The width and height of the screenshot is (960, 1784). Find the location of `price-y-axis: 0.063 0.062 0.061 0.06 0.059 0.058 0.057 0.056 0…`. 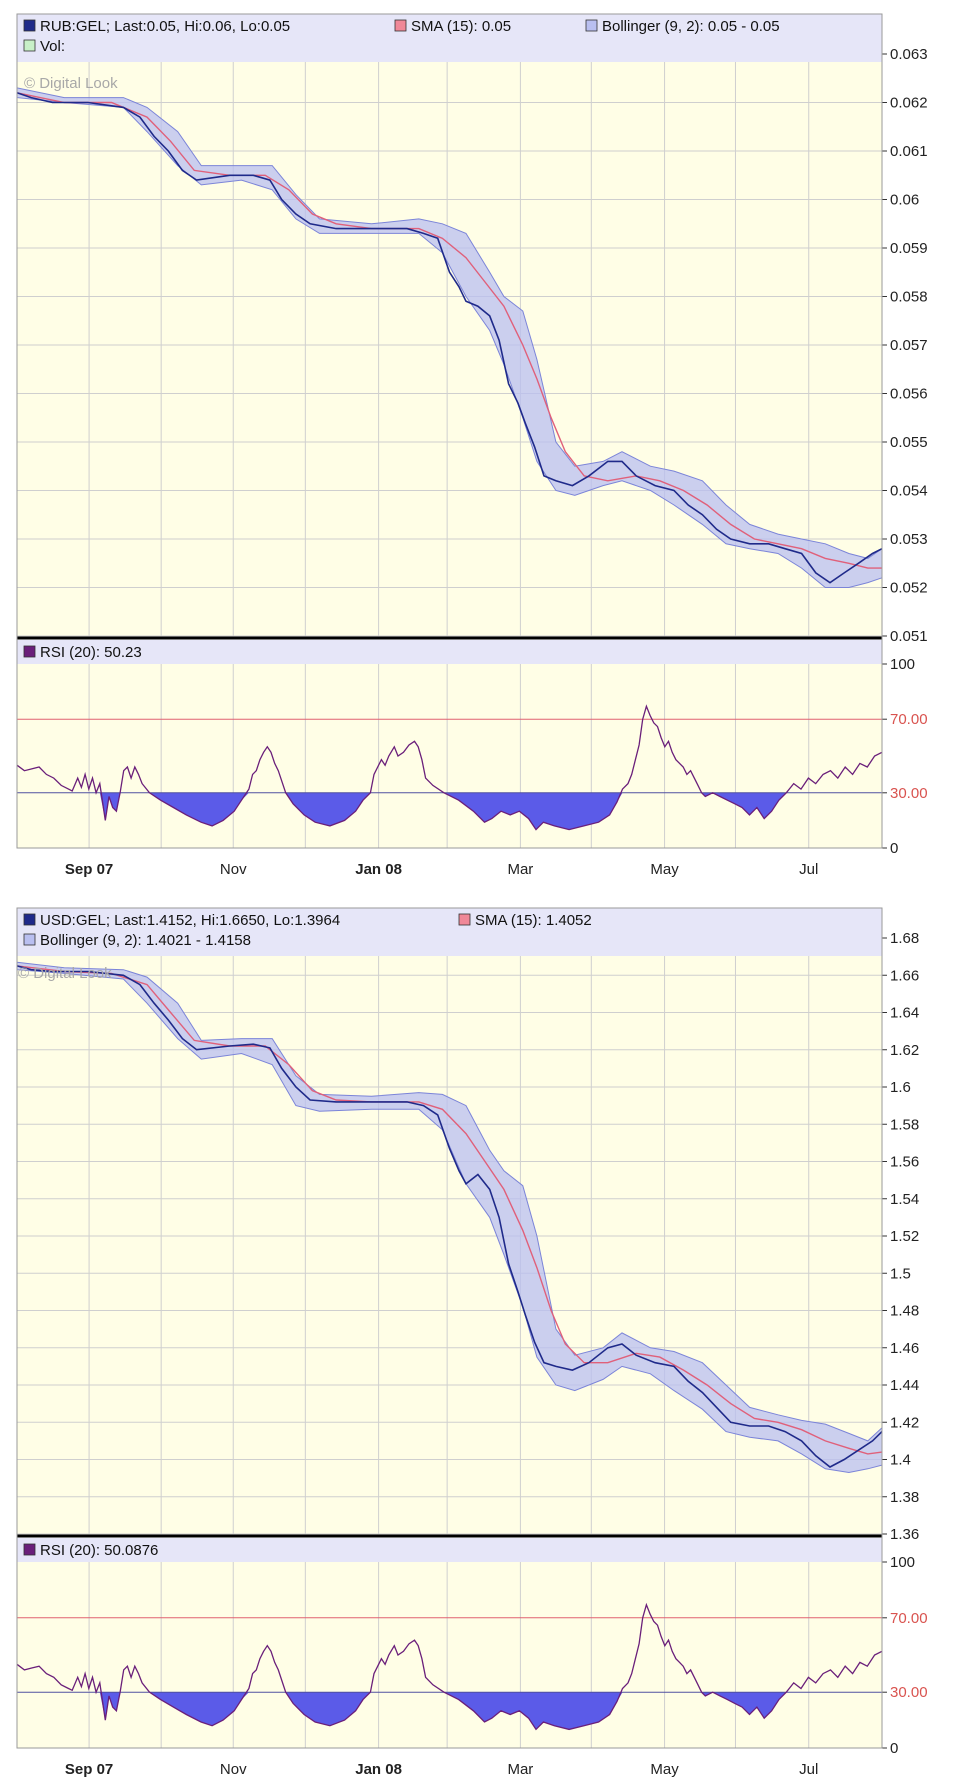

price-y-axis: 0.063 0.062 0.061 0.06 0.059 0.058 0.057 0.056 0… is located at coordinates (905, 345).